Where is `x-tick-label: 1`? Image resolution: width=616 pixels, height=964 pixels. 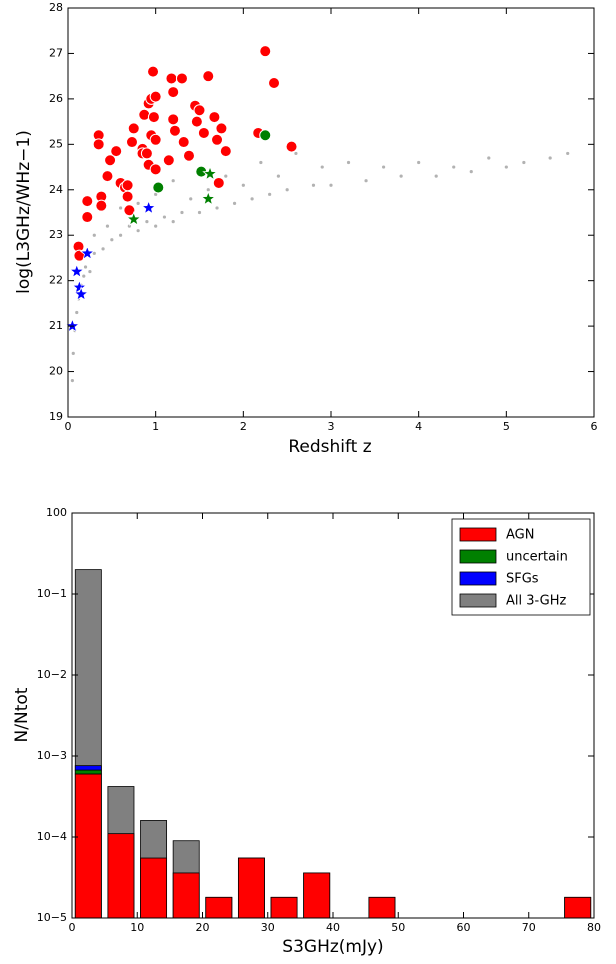 x-tick-label: 1 is located at coordinates (155, 426).